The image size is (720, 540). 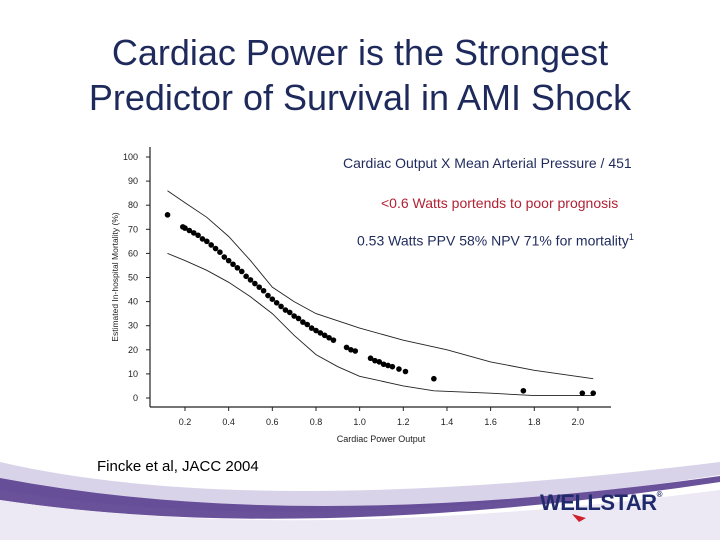 What do you see at coordinates (133, 374) in the screenshot?
I see `y-tick-label: 10` at bounding box center [133, 374].